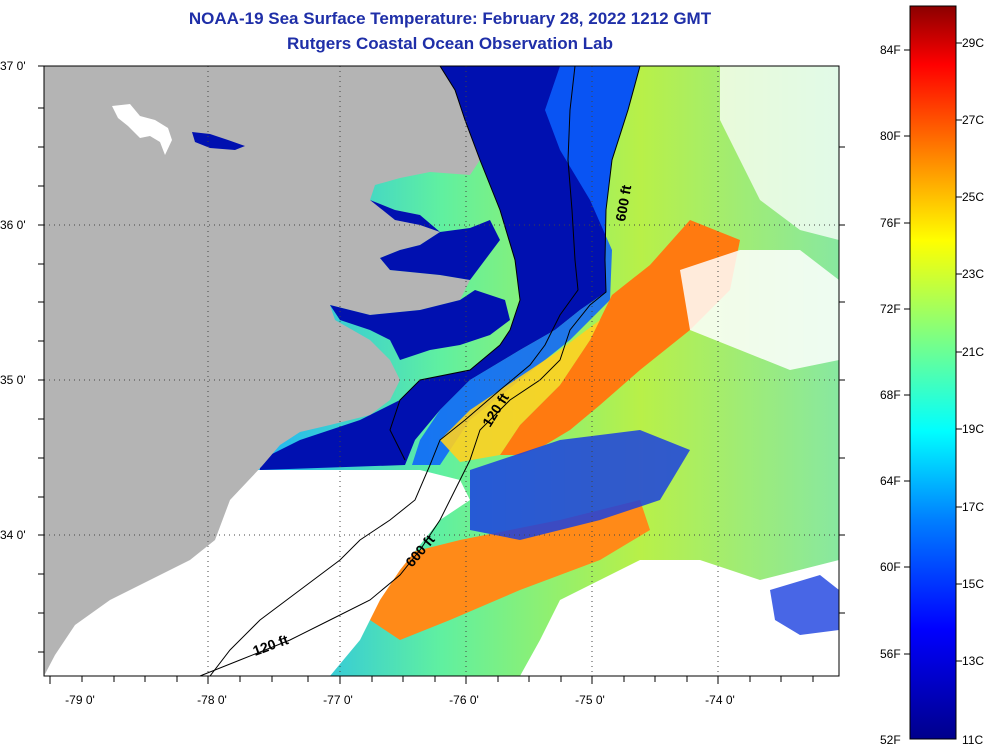 Image resolution: width=992 pixels, height=754 pixels. What do you see at coordinates (890, 481) in the screenshot?
I see `colorbar-label-64f: 64F` at bounding box center [890, 481].